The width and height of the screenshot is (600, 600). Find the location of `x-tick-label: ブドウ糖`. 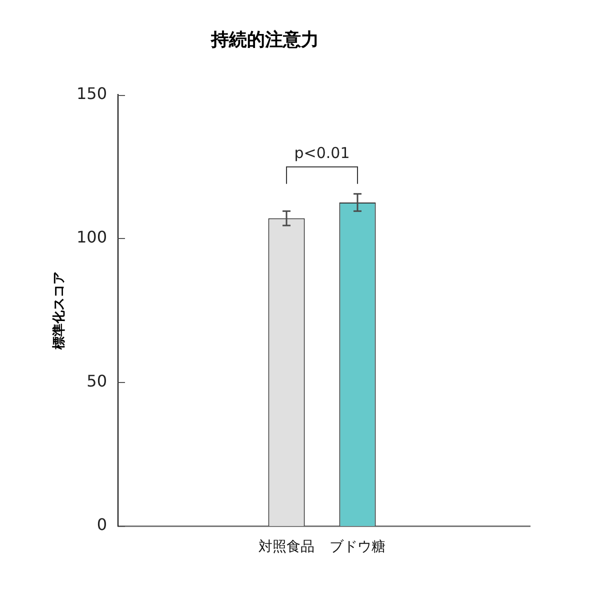

x-tick-label: ブドウ糖 is located at coordinates (358, 547).